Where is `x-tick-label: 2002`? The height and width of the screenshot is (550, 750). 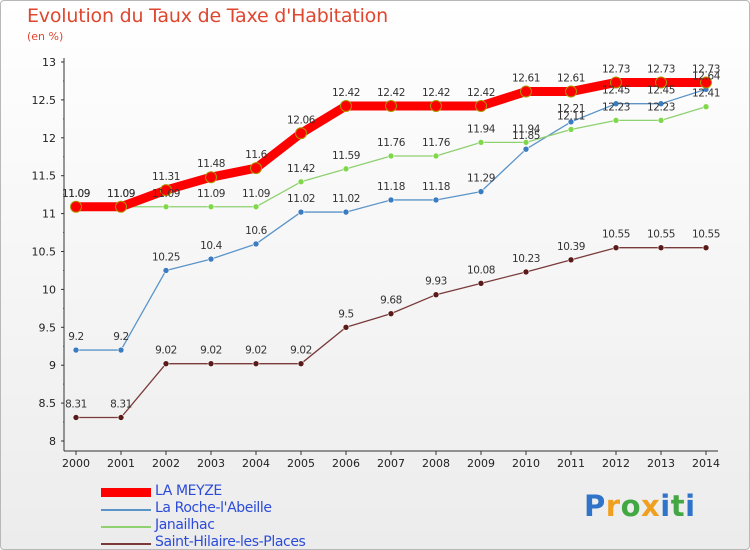
x-tick-label: 2002 is located at coordinates (166, 463).